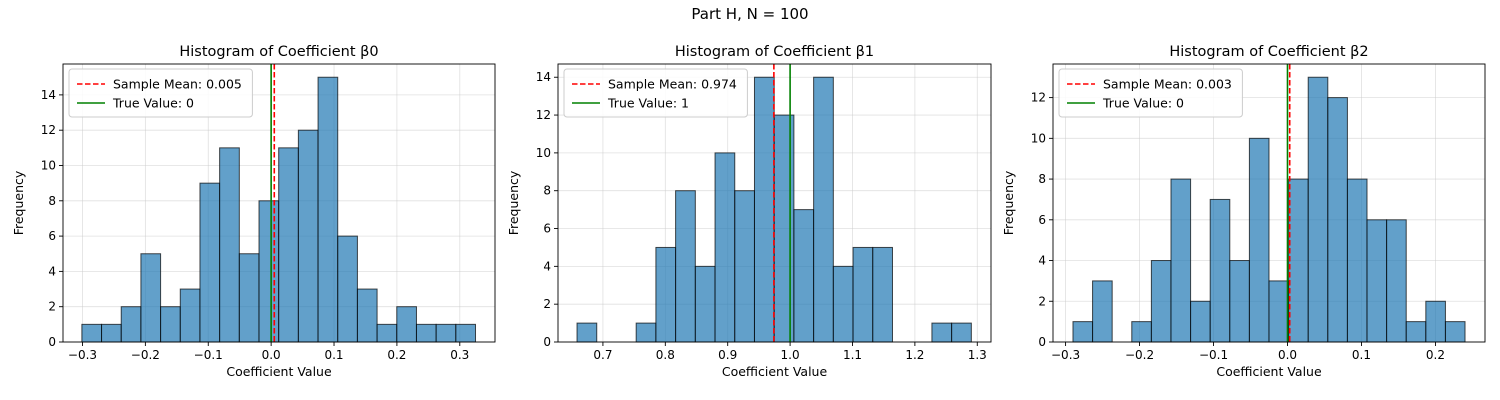  I want to click on x-tick-label: 1.0, so click(790, 355).